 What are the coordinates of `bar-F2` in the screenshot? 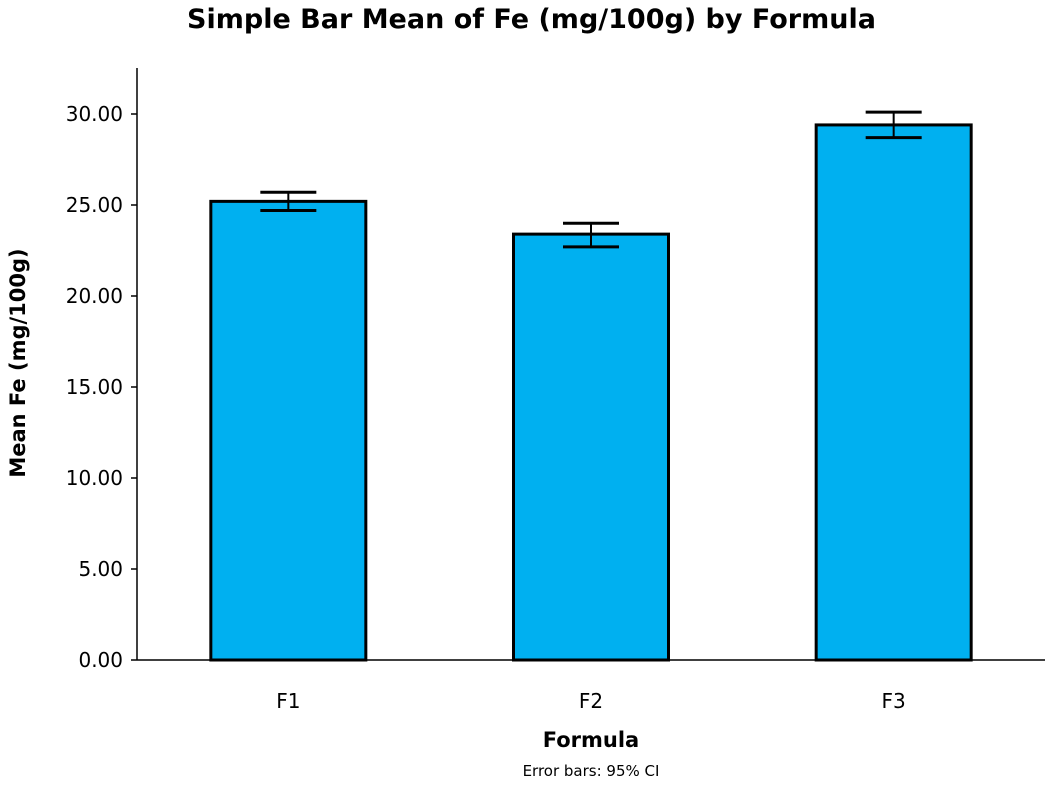 It's located at (591, 447).